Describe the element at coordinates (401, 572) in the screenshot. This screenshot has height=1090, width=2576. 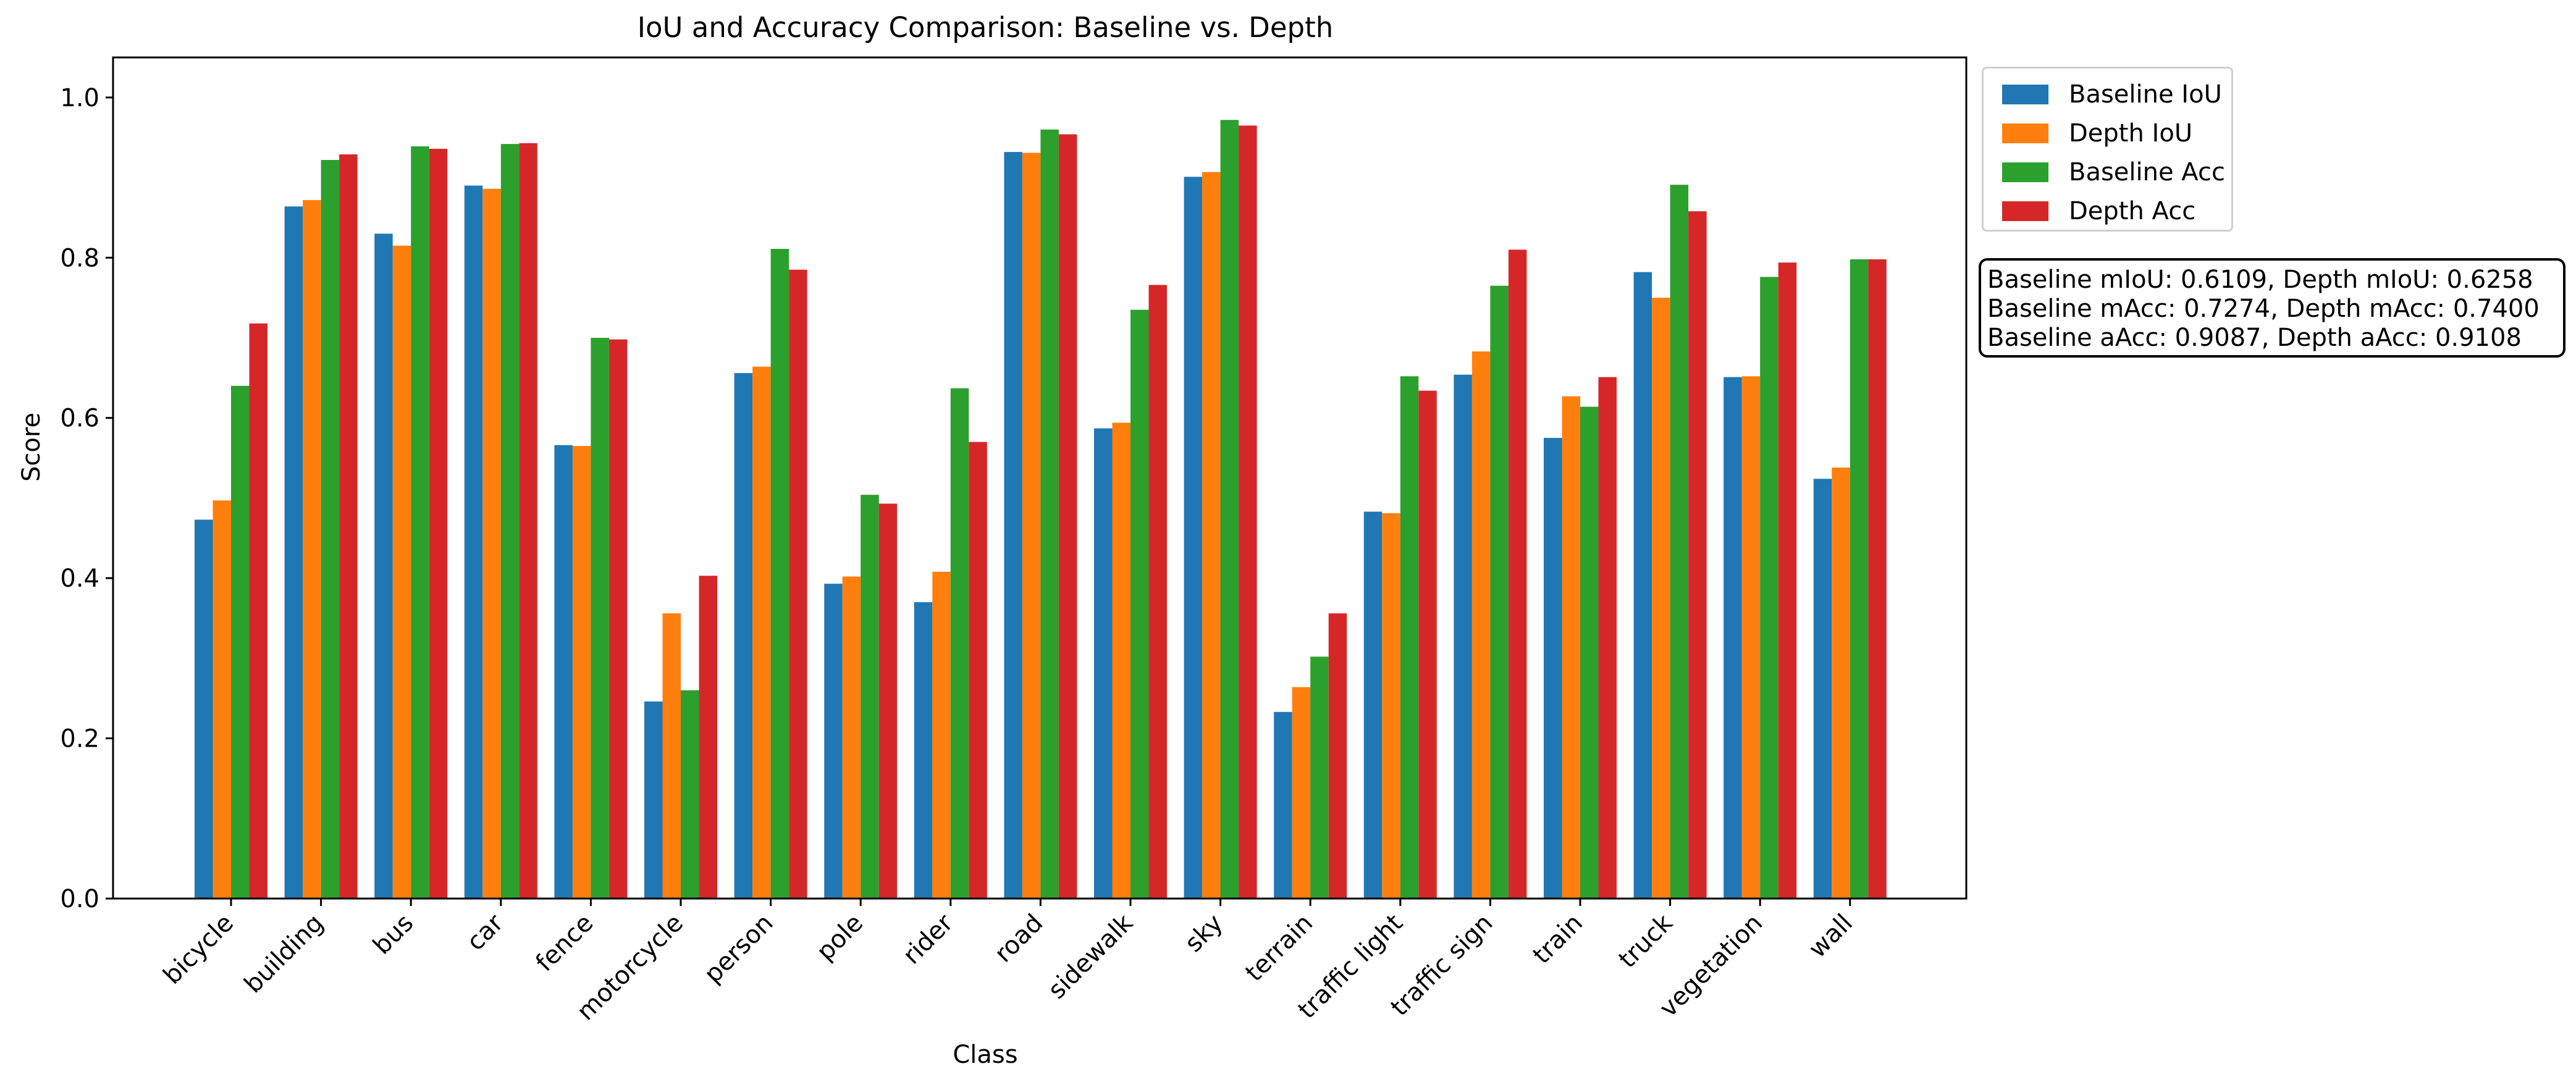
I see `bar-depth-iou-bus` at that location.